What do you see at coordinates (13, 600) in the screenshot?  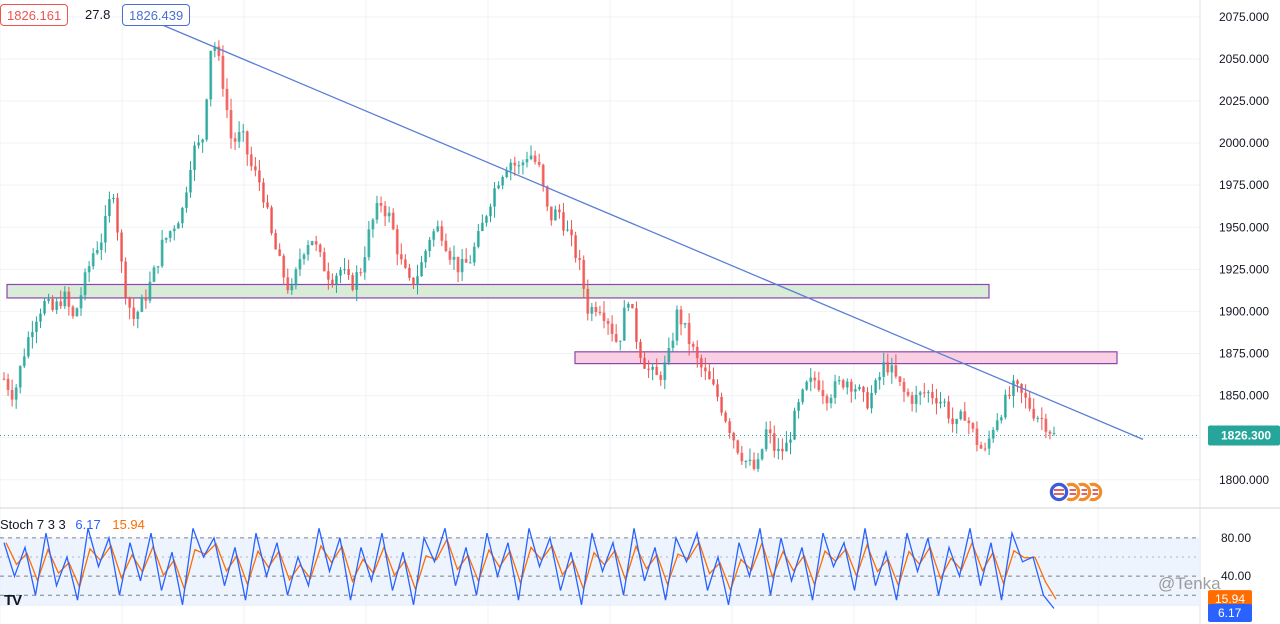 I see `tradingview-logo: TV` at bounding box center [13, 600].